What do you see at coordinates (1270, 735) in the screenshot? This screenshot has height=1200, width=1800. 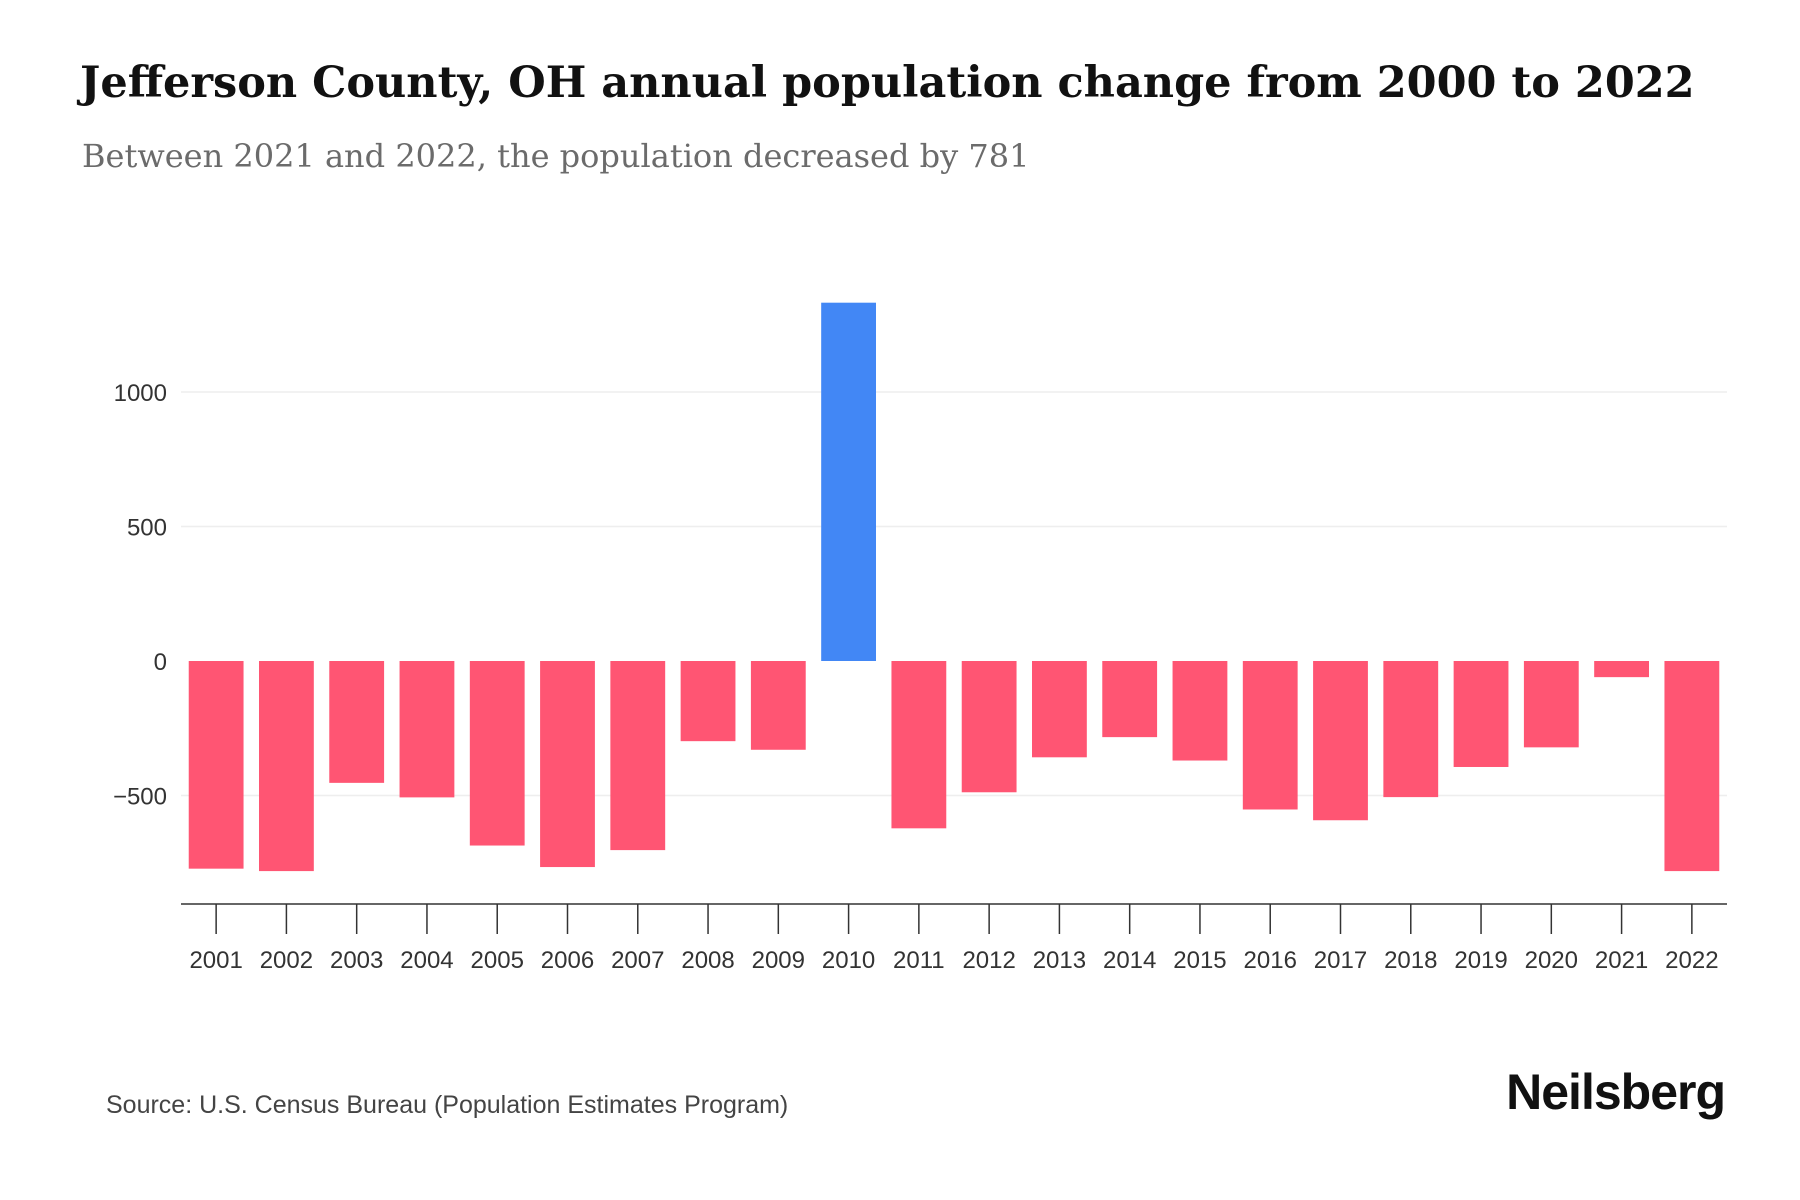 I see `bar-2016` at bounding box center [1270, 735].